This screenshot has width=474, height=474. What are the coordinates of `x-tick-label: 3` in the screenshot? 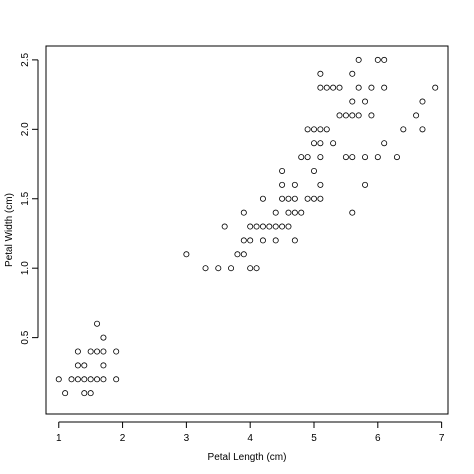 It's located at (187, 438).